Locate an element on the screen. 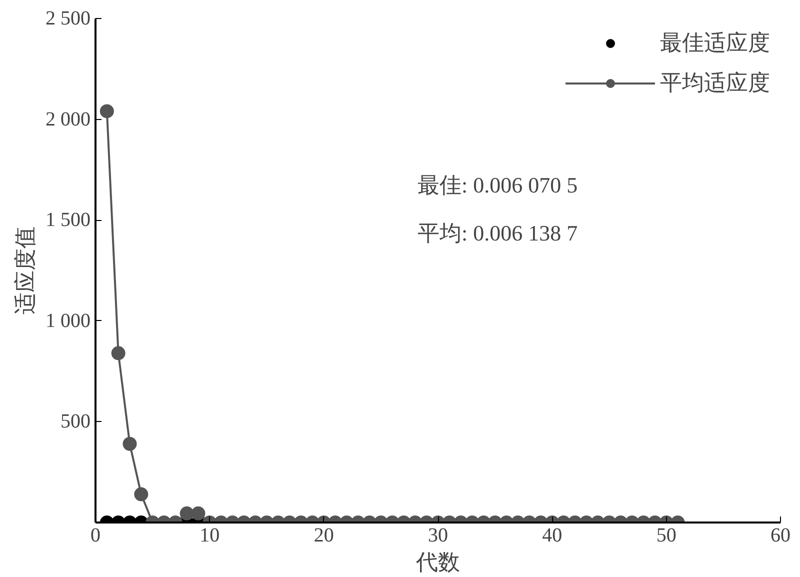 The width and height of the screenshot is (800, 577). y-tick-label: 500 is located at coordinates (75, 421).